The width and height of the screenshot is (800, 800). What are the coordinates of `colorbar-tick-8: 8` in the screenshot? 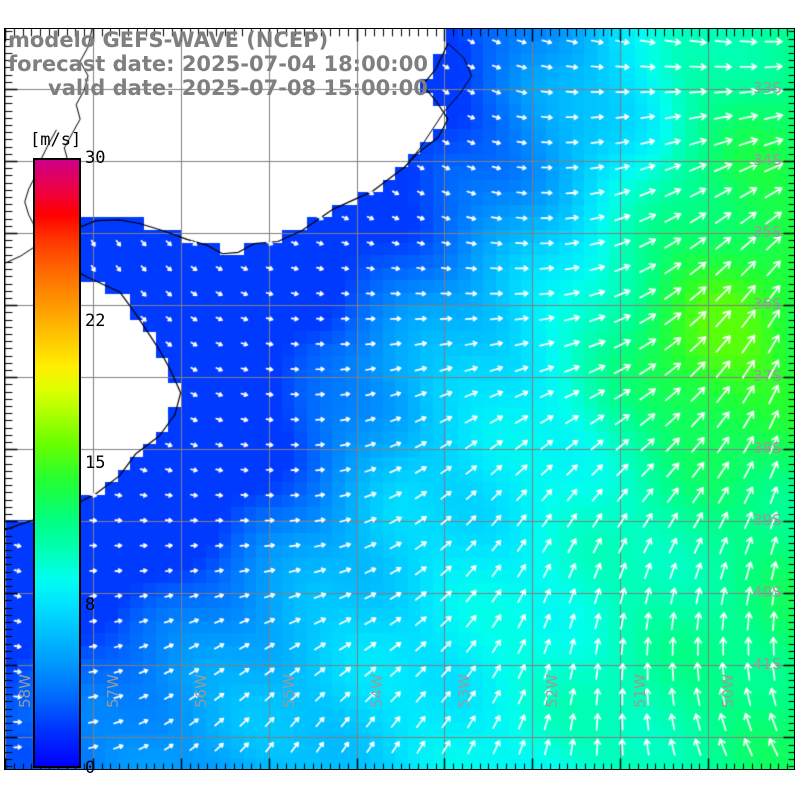 It's located at (90, 605).